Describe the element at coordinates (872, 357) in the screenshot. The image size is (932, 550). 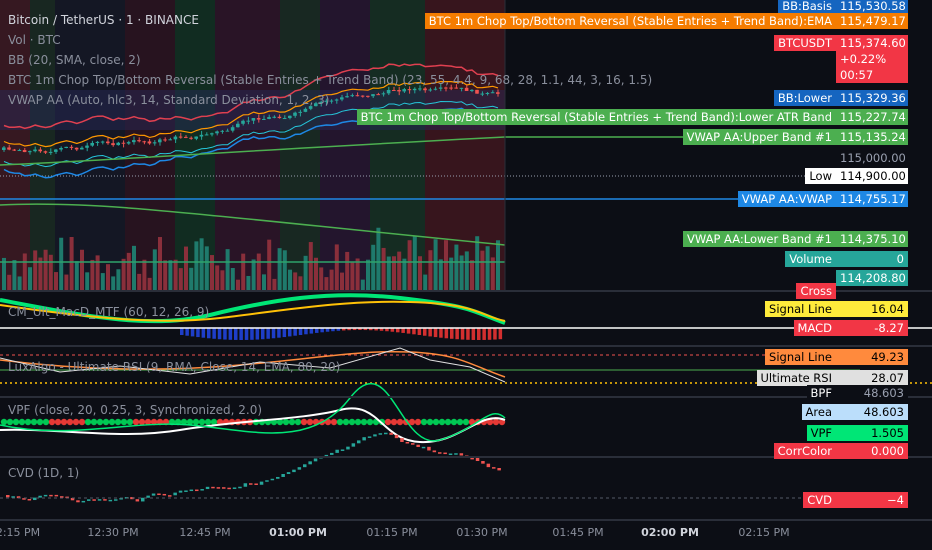
I see `rsi-tag-value: 49.23` at that location.